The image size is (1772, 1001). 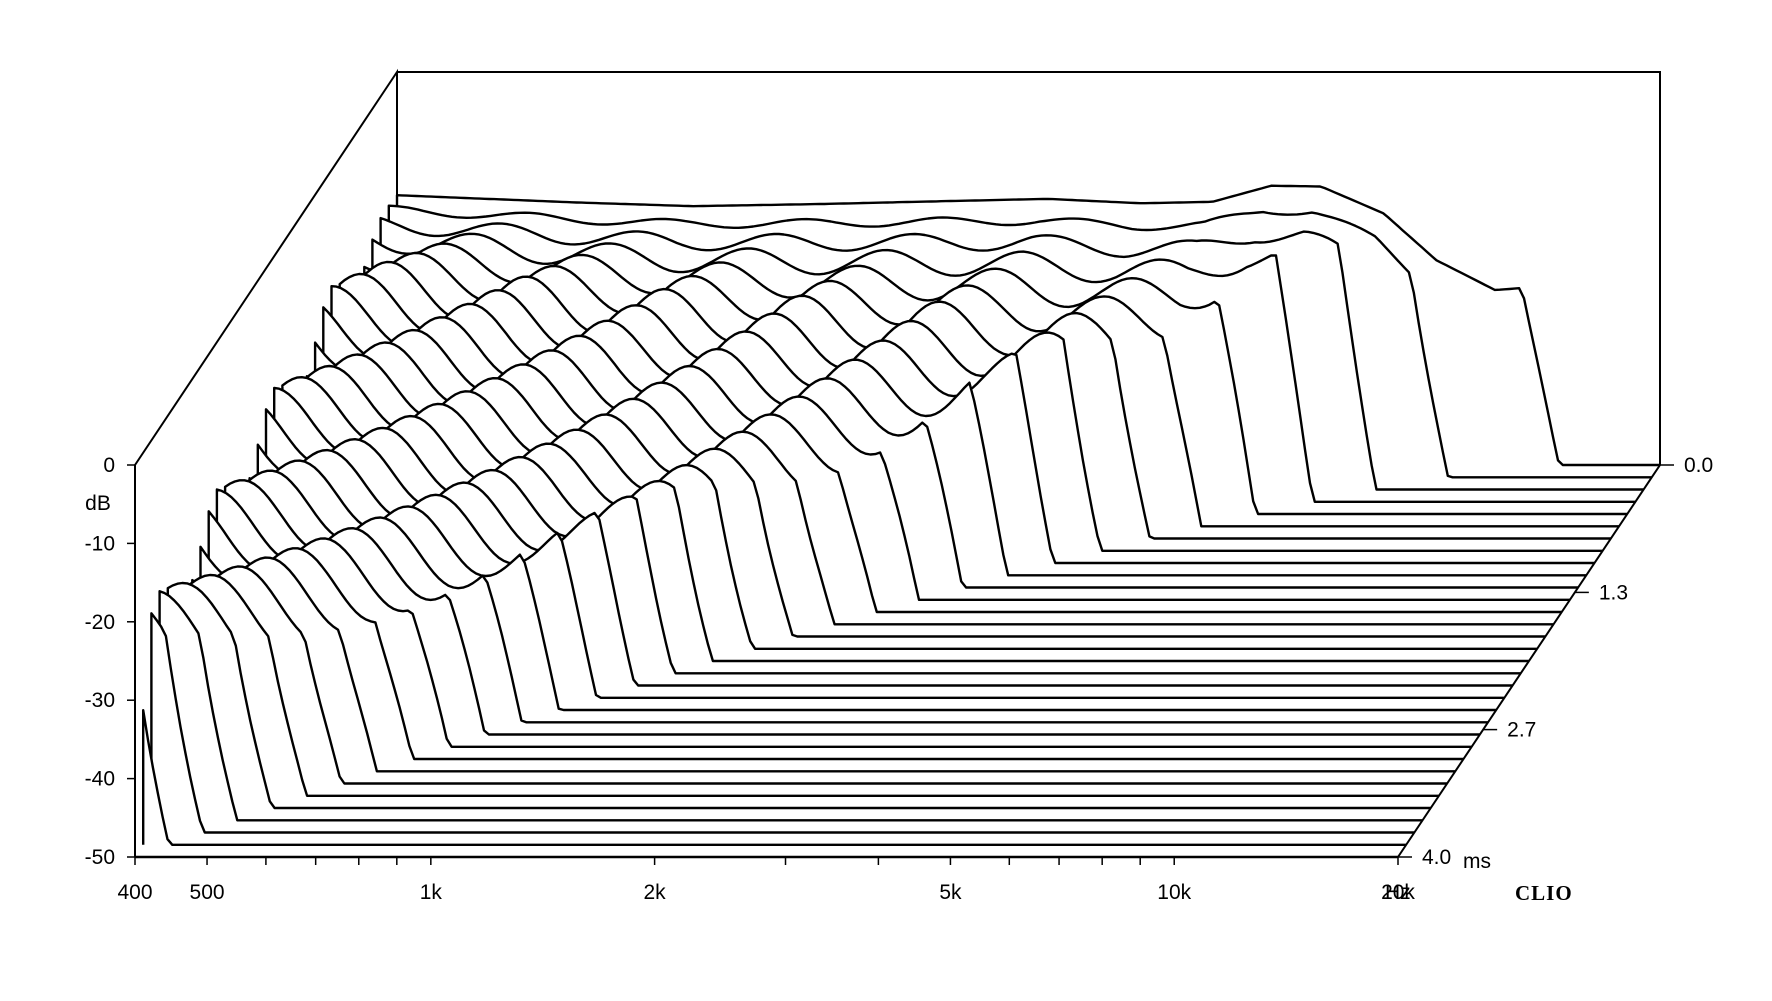 I want to click on x-tick-label: 10k, so click(x=1174, y=892).